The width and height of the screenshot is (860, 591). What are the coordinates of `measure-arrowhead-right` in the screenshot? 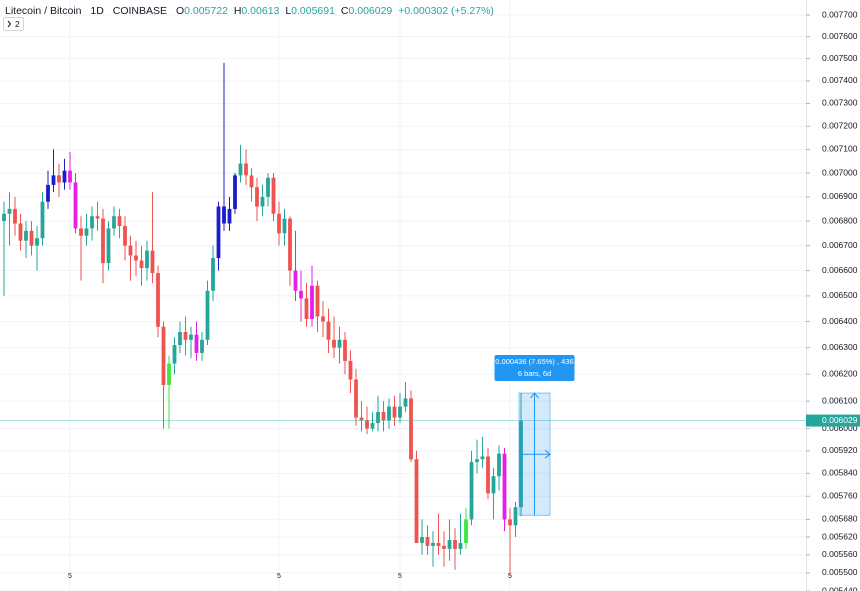 It's located at (547, 454).